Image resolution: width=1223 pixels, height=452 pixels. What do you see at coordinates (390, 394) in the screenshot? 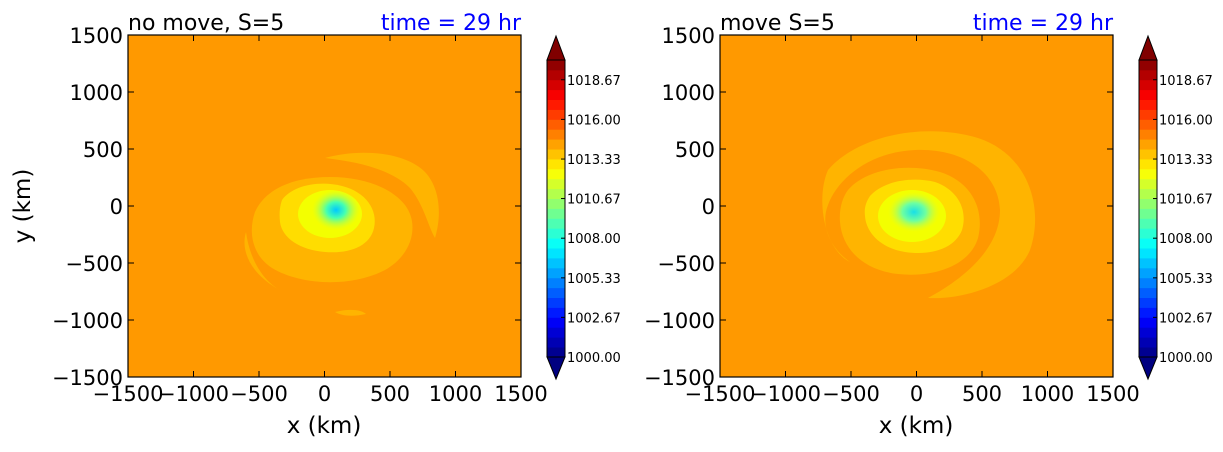
I see `x-tick-label: 500` at bounding box center [390, 394].